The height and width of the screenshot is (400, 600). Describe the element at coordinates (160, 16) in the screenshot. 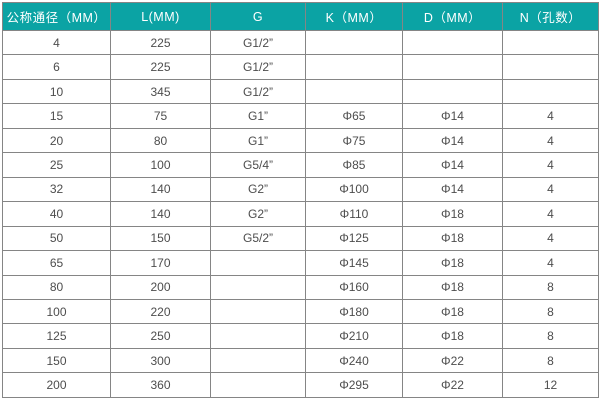

I see `header-cell: L(MM)` at that location.